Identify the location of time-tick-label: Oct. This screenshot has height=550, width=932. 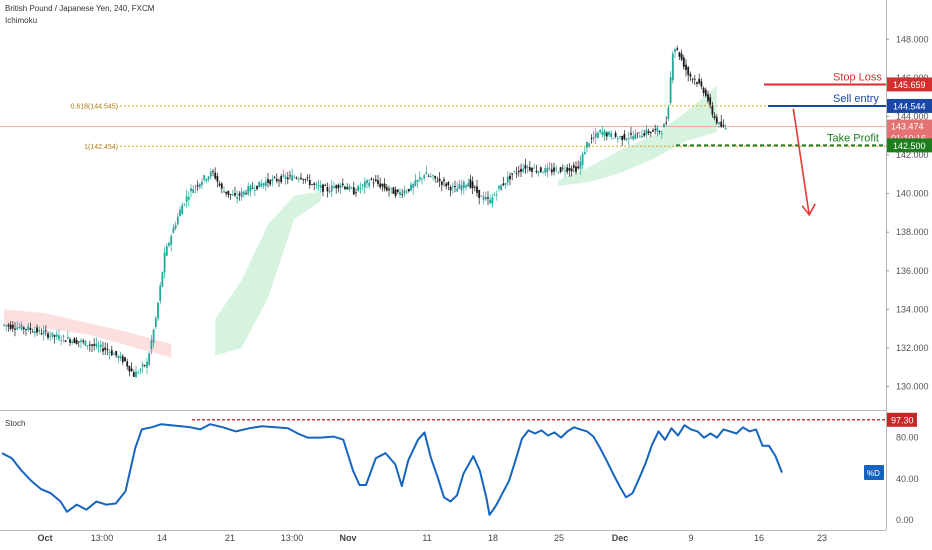
(44, 538).